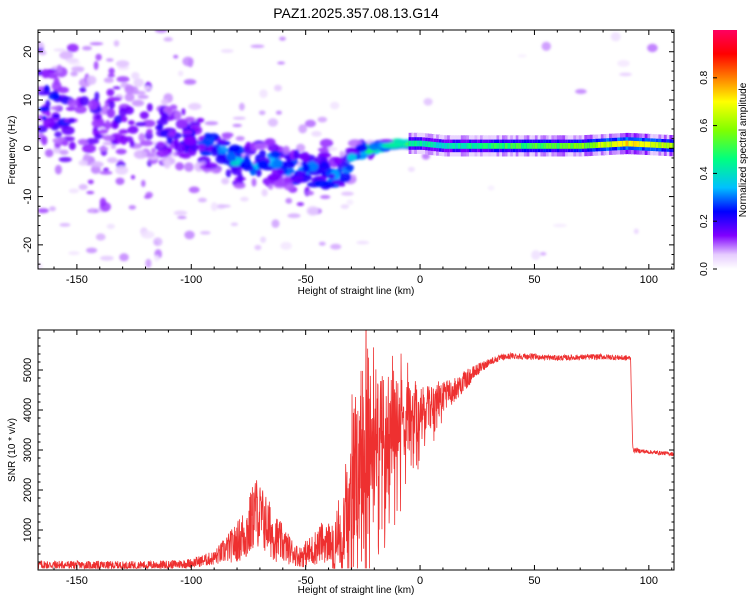 This screenshot has height=600, width=750. What do you see at coordinates (704, 125) in the screenshot?
I see `colorbar-tick-label: 0.6` at bounding box center [704, 125].